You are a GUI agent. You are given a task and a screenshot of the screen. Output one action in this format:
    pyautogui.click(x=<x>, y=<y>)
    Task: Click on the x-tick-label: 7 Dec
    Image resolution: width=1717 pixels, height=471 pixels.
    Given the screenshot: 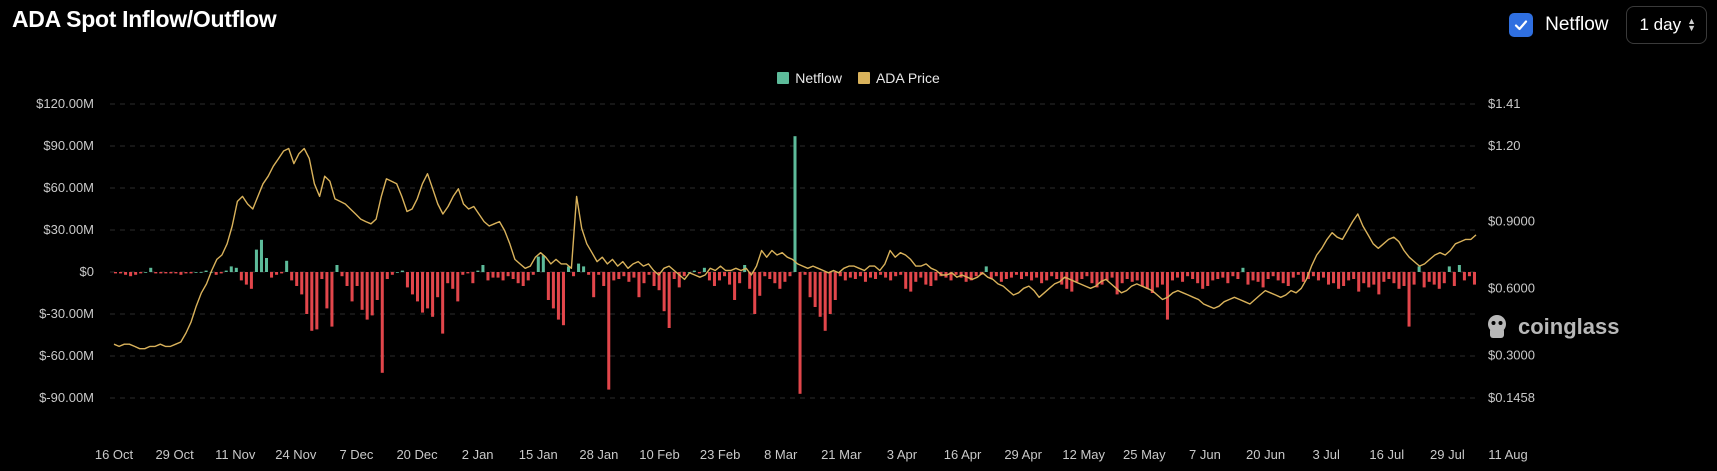 What is the action you would take?
    pyautogui.click(x=356, y=454)
    